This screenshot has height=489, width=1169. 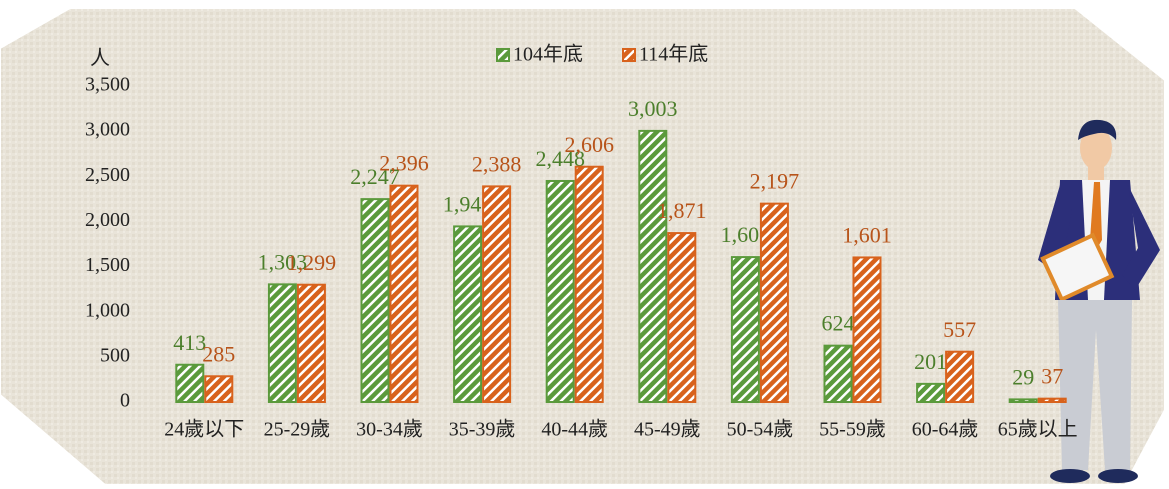 I want to click on y-axis-title: 人, so click(x=100, y=58).